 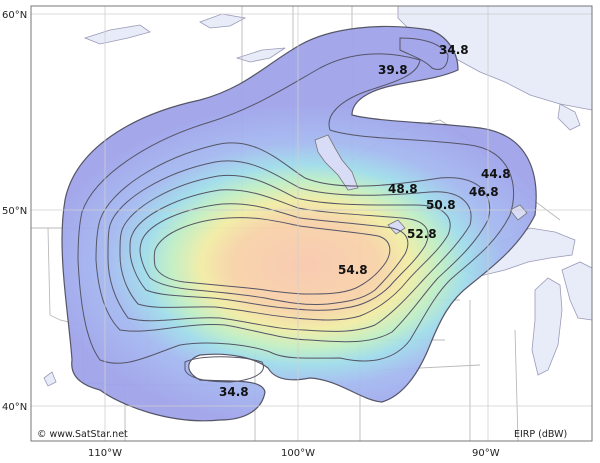 I want to click on lake-huron, so click(x=576, y=291).